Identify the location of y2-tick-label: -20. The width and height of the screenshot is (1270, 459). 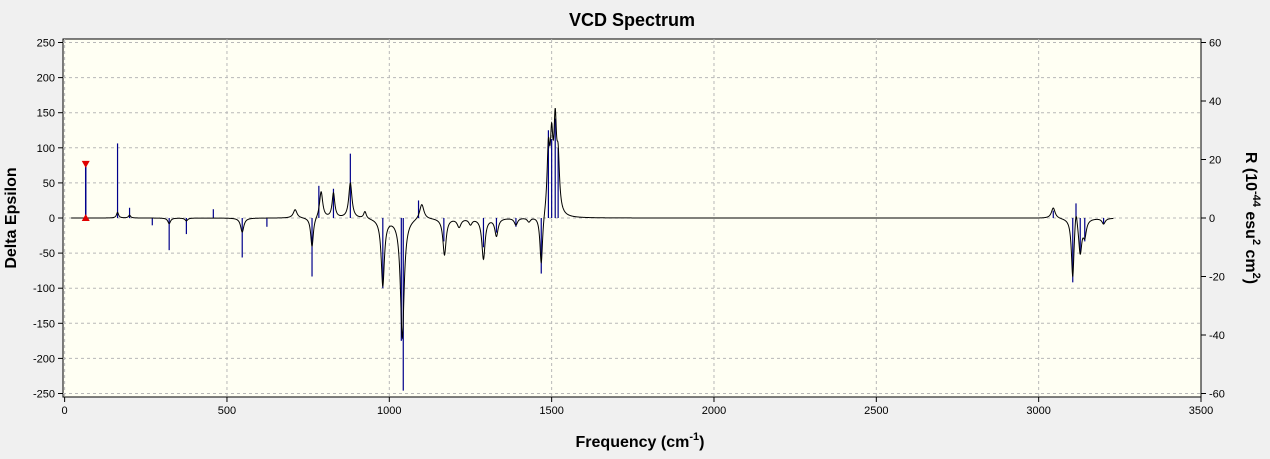
(1217, 277).